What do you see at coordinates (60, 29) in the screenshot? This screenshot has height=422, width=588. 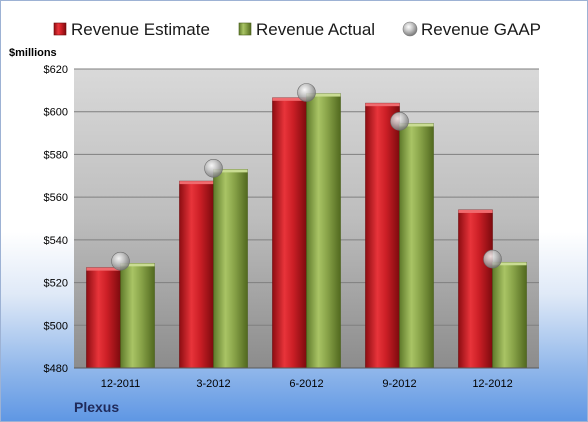 I see `legend-estimate-swatch` at bounding box center [60, 29].